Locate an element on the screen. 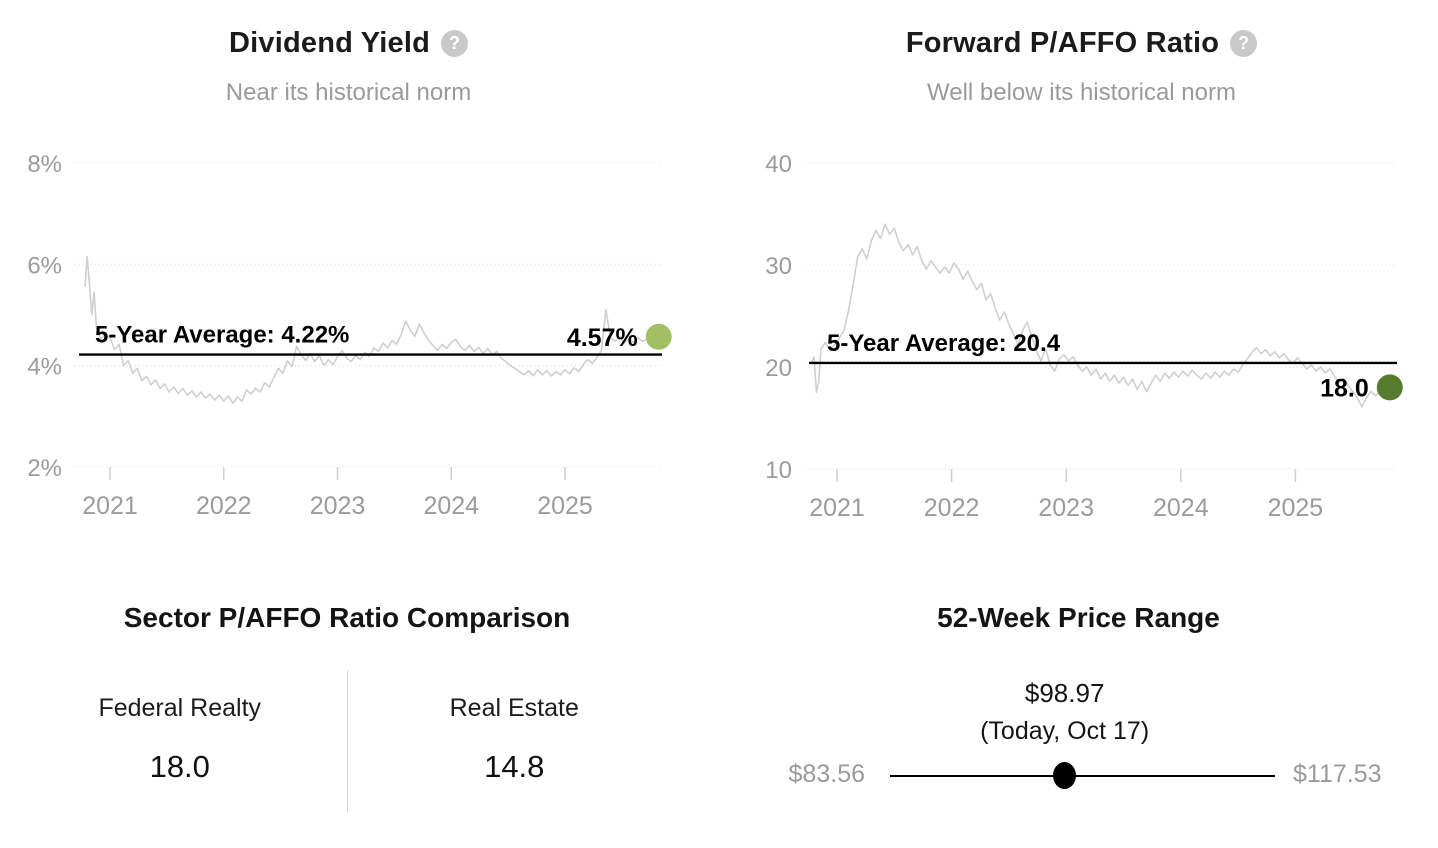  range-low-label: $83.56 is located at coordinates (826, 774).